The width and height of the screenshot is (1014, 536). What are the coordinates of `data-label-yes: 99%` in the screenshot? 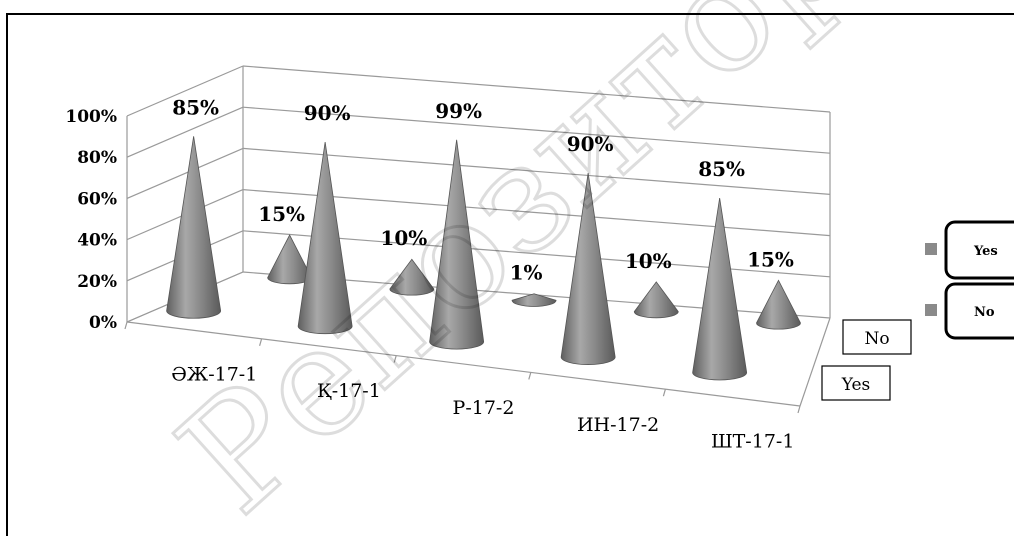 It's located at (458, 111).